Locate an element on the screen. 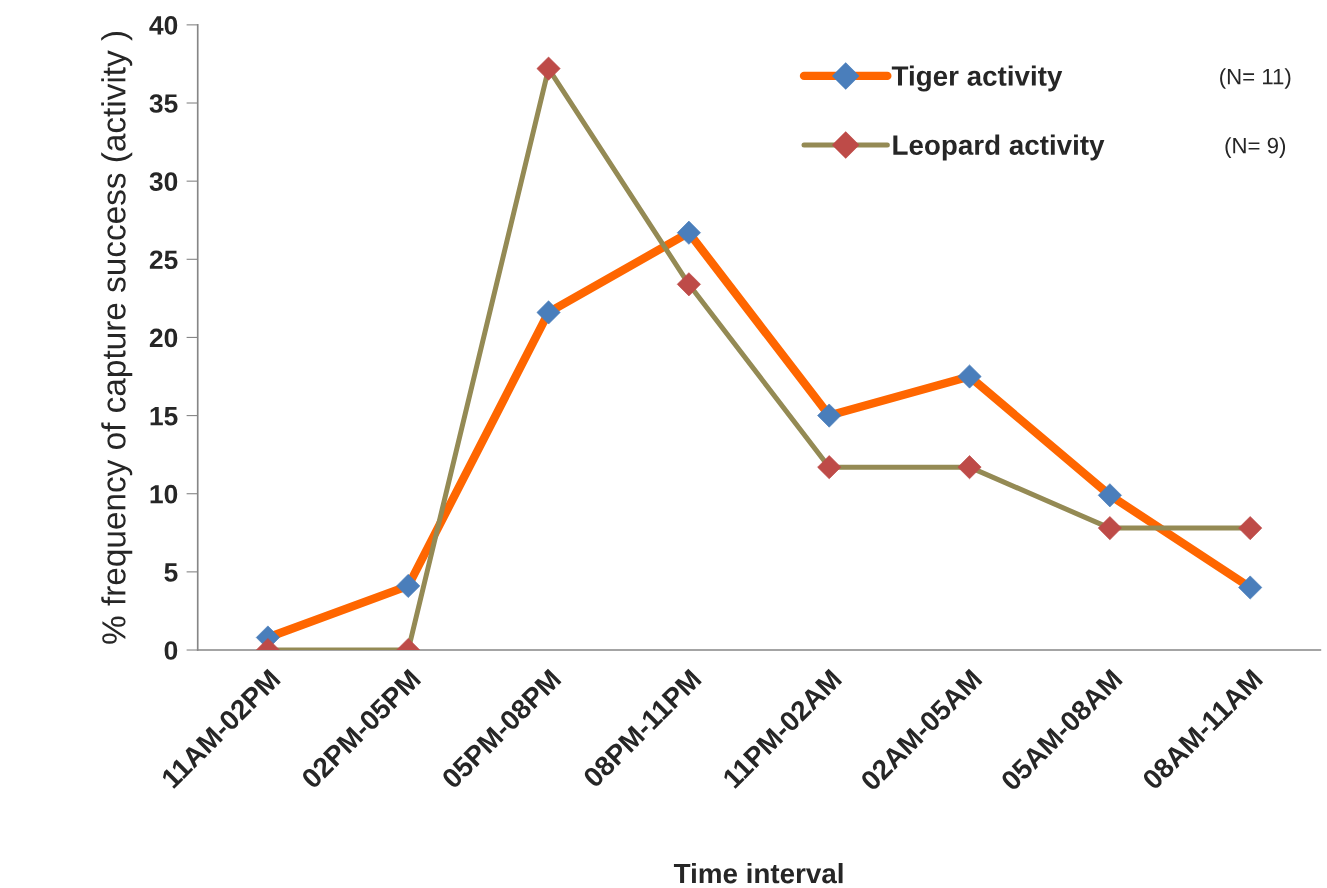  y-tick-label: 15 is located at coordinates (164, 416).